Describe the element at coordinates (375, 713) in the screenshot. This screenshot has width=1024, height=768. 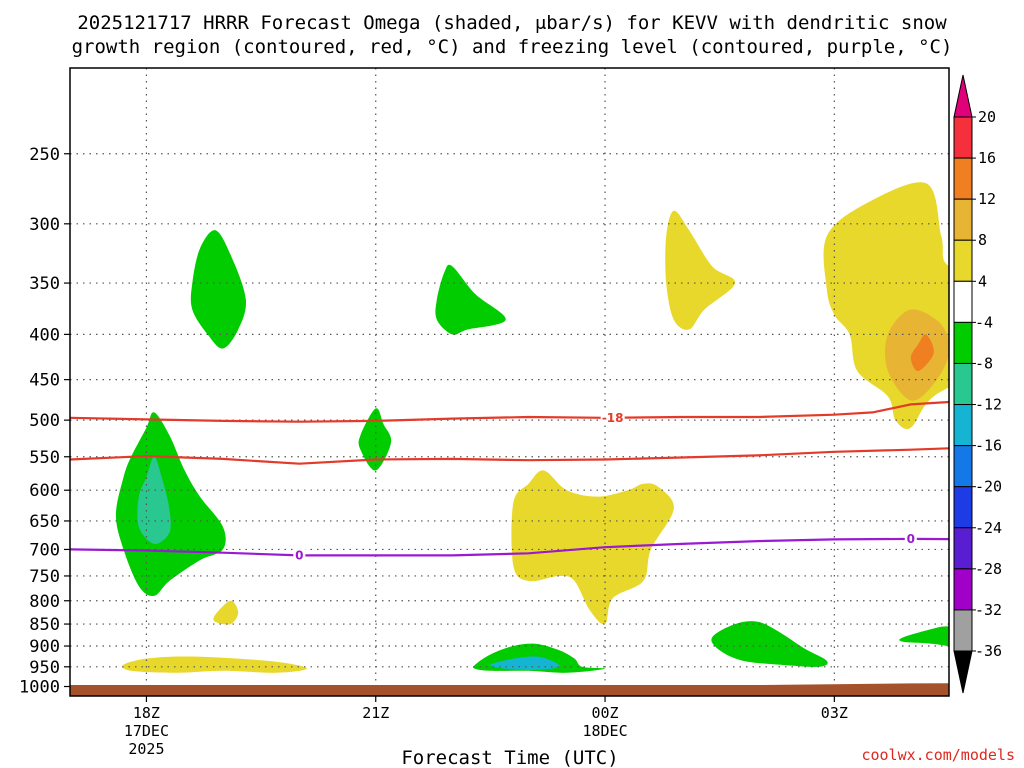
I see `x-tick-label-21Z: 21Z` at that location.